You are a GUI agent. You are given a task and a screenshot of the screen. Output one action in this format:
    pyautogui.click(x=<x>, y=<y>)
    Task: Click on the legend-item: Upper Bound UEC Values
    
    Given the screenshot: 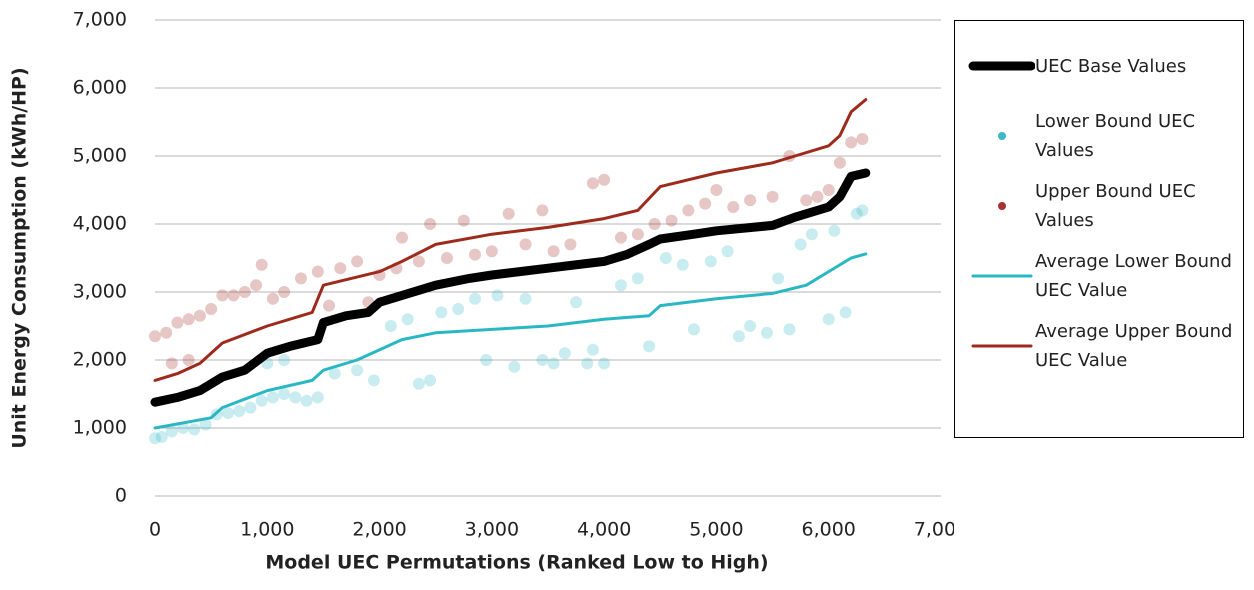 What is the action you would take?
    pyautogui.click(x=1099, y=206)
    